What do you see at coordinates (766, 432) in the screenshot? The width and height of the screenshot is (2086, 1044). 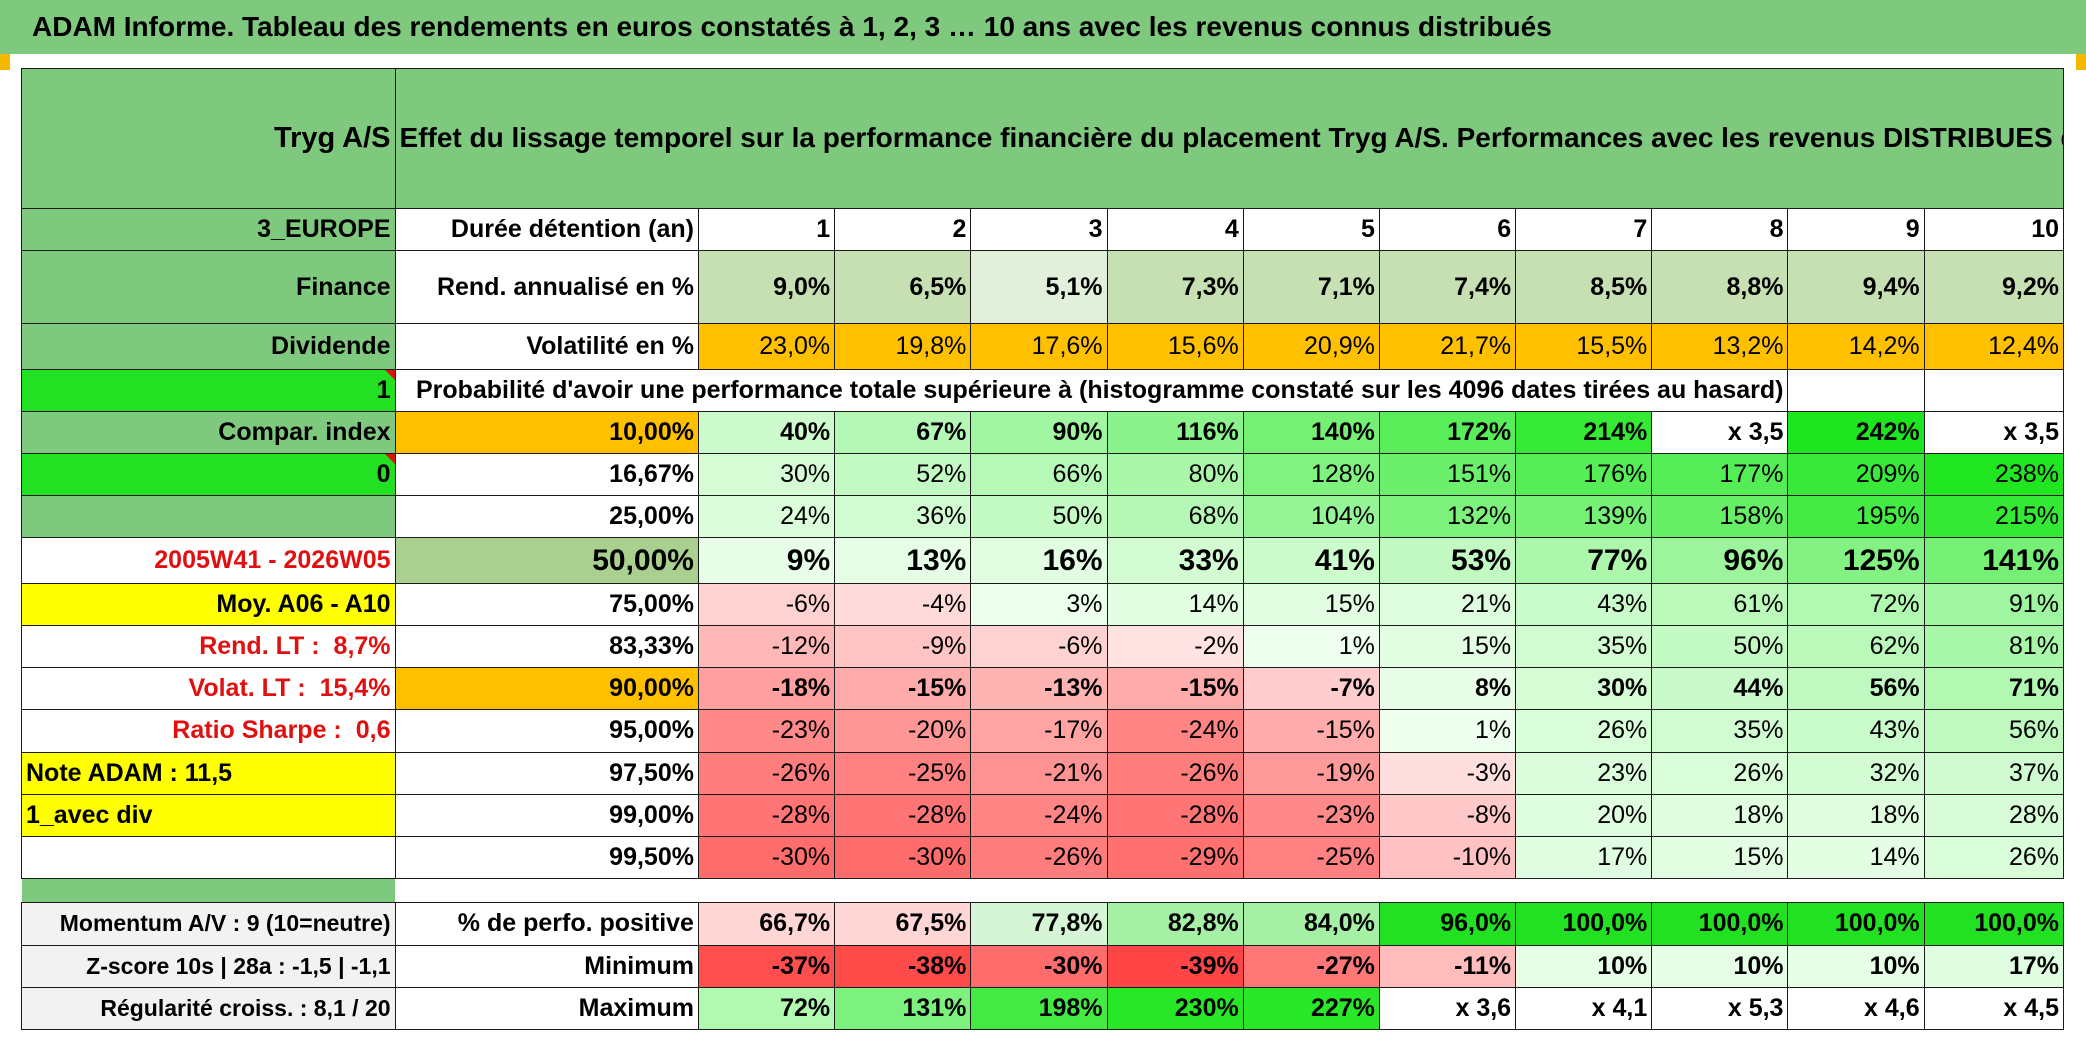 I see `probability-value: 40%` at bounding box center [766, 432].